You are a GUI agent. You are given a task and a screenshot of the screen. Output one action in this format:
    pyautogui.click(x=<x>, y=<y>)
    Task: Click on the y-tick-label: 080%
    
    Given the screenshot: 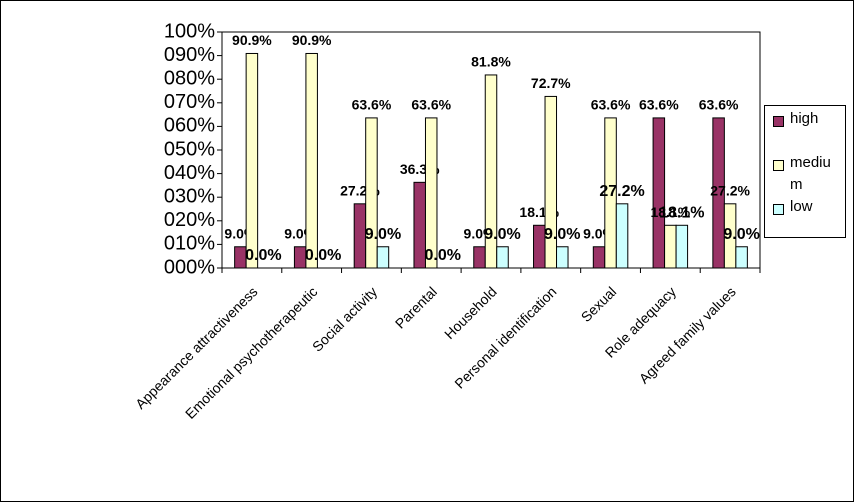 What is the action you would take?
    pyautogui.click(x=189, y=78)
    